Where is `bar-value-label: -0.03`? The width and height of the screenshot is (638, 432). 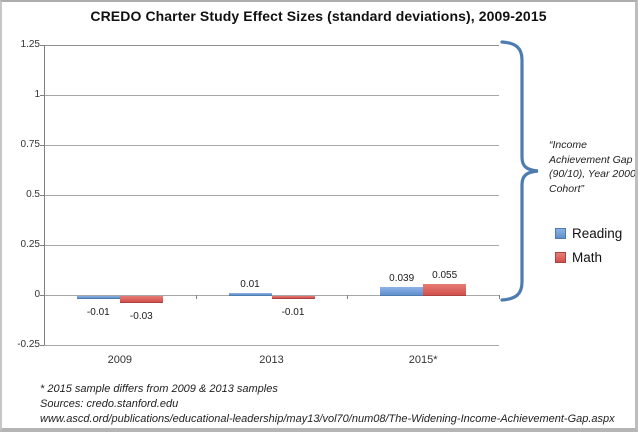
bar-value-label: -0.03 is located at coordinates (141, 316).